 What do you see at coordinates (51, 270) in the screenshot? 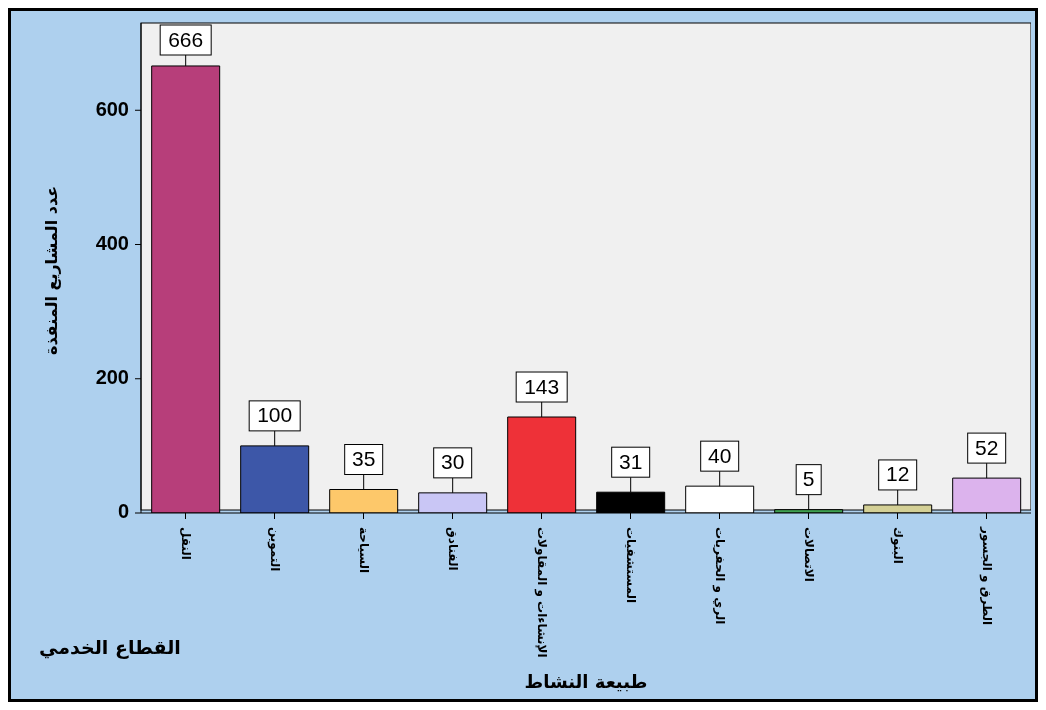
I see `y-axis-title: عدد المشاريع المنفذة` at bounding box center [51, 270].